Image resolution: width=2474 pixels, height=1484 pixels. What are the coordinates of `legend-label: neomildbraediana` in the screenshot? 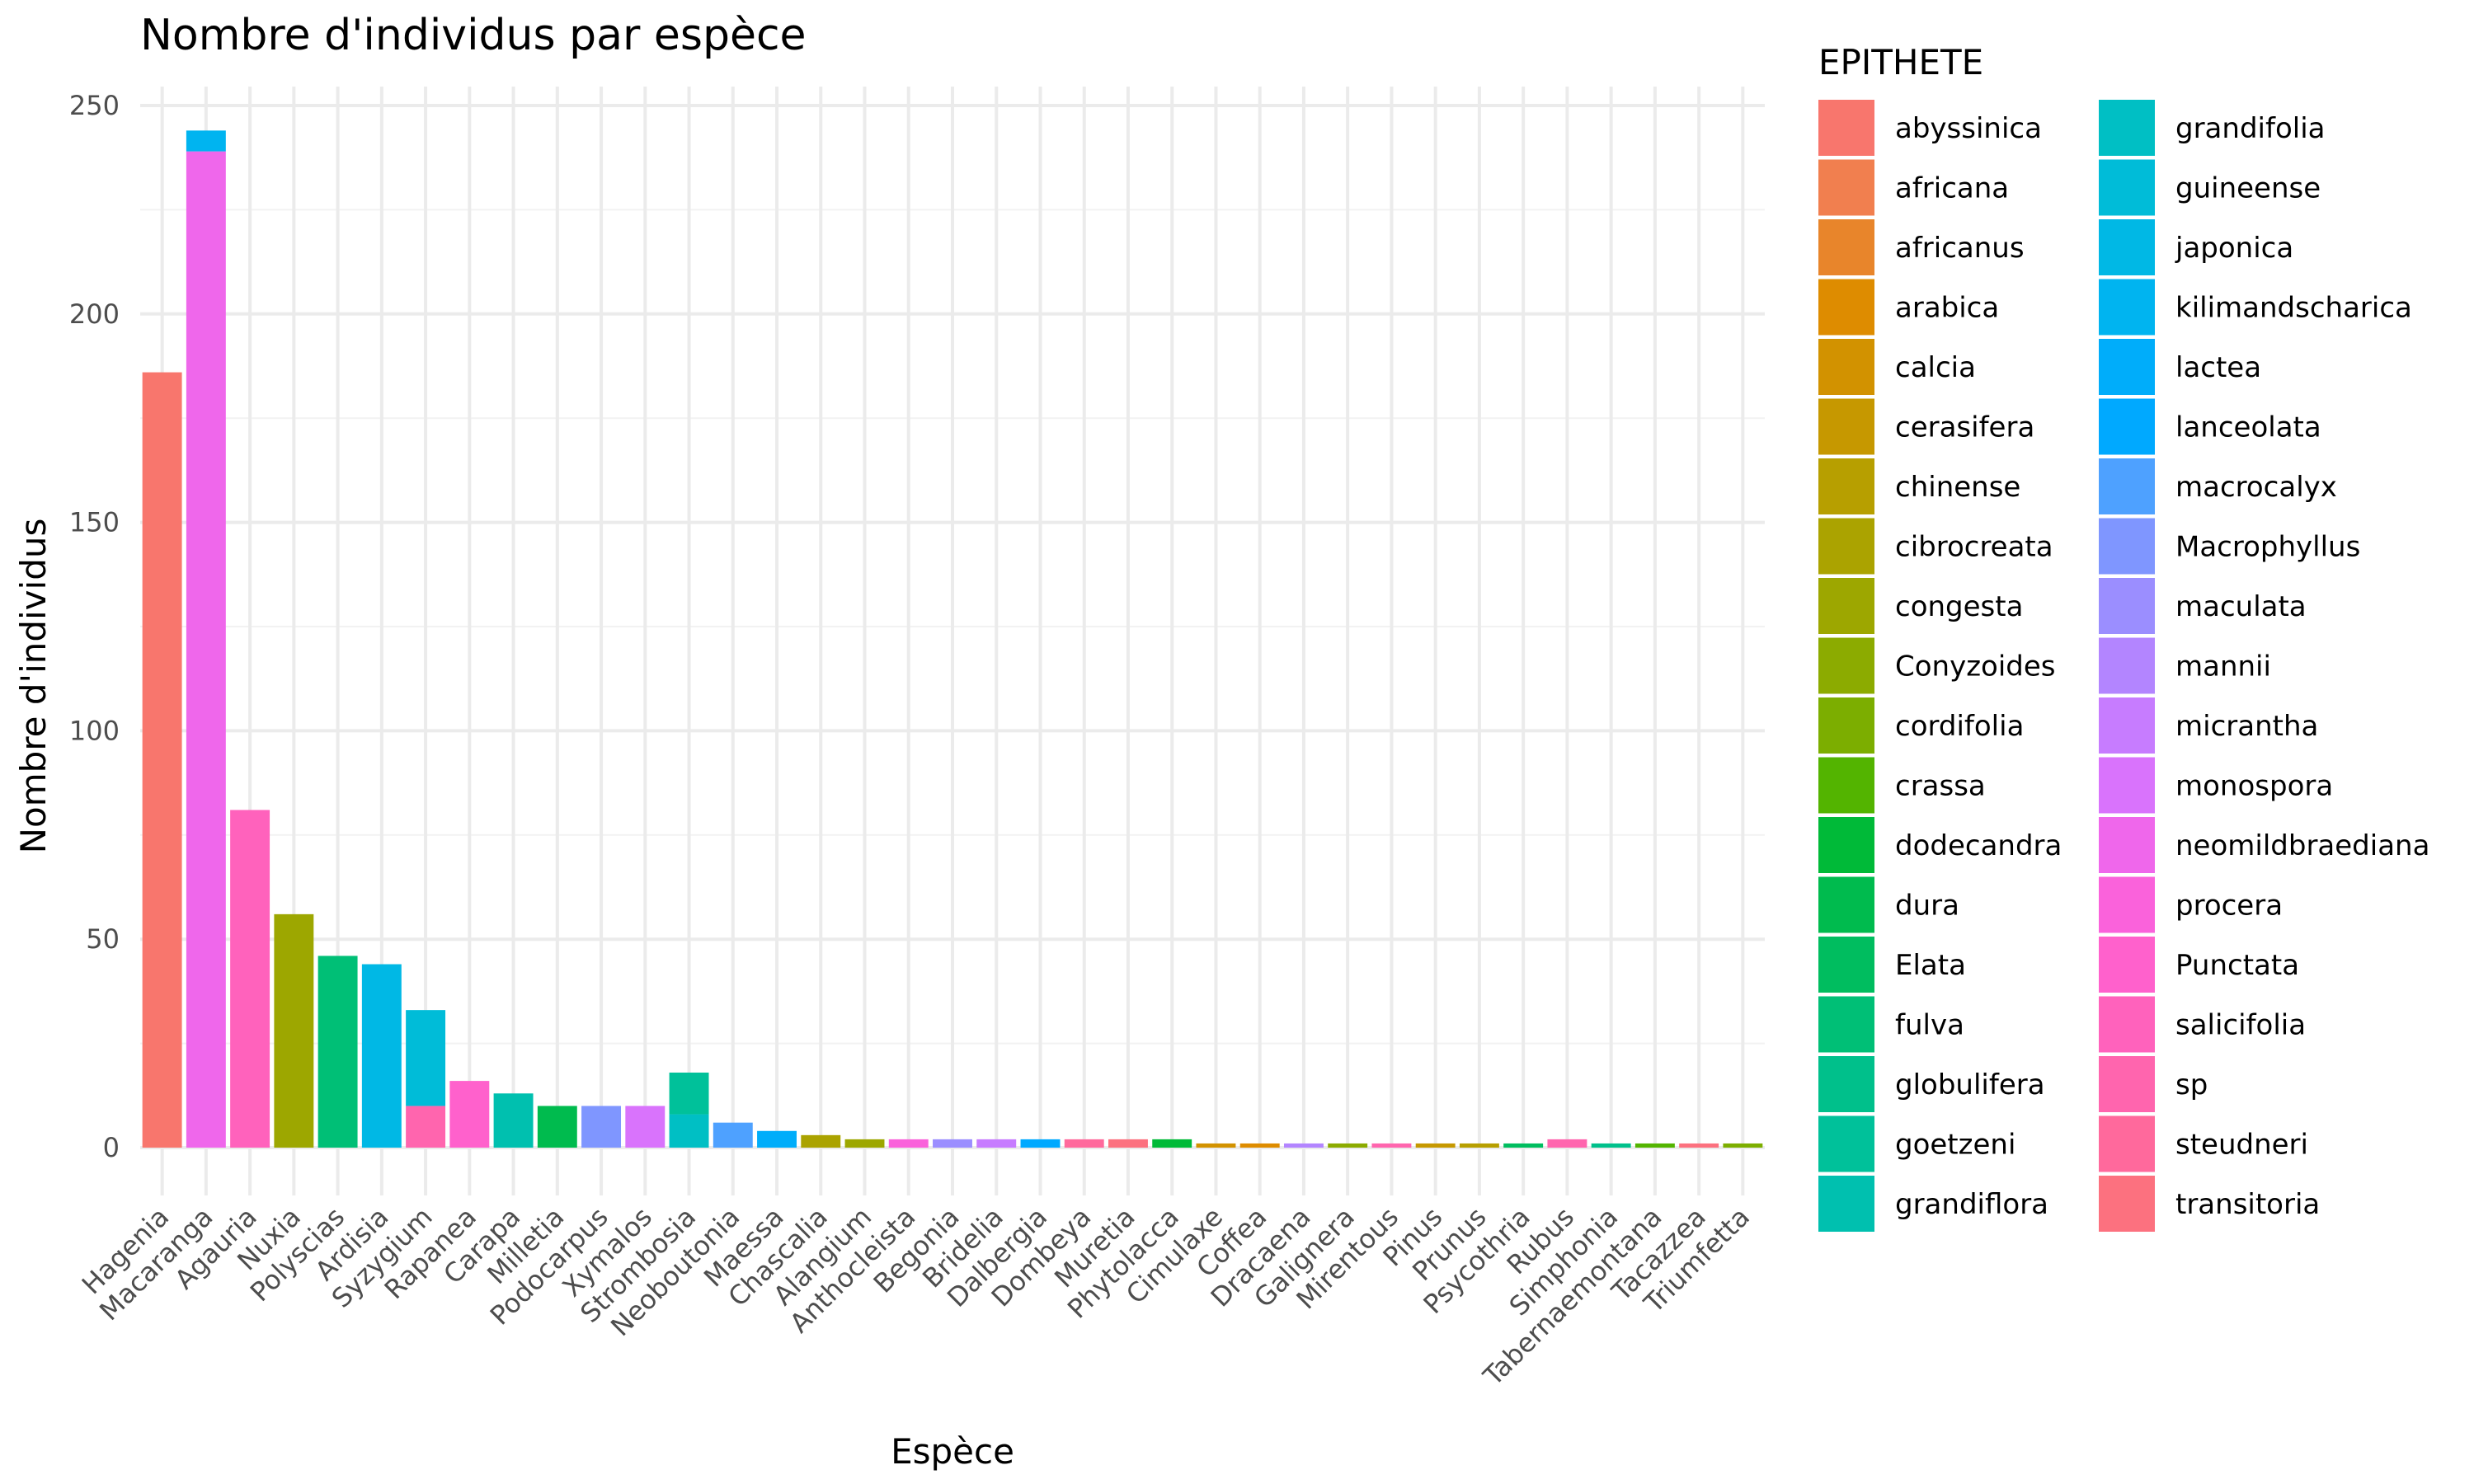 It's located at (2302, 845).